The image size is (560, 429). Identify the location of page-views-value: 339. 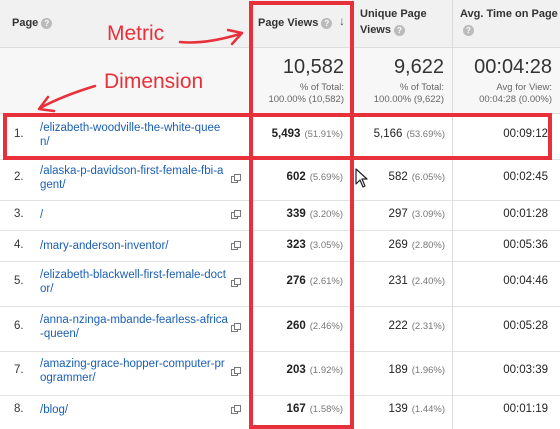
(296, 214).